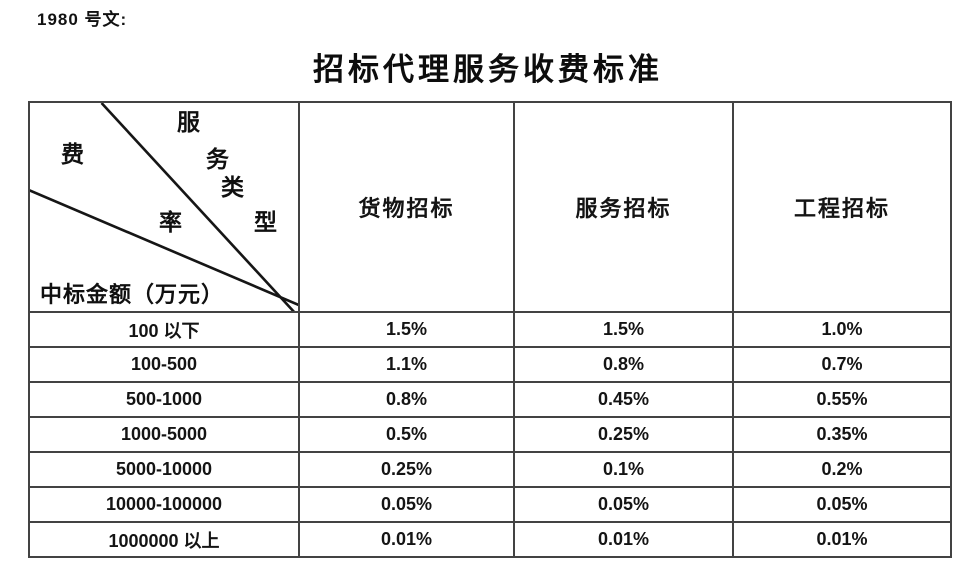 The width and height of the screenshot is (976, 581). I want to click on column-header-goods: 货物招标, so click(406, 207).